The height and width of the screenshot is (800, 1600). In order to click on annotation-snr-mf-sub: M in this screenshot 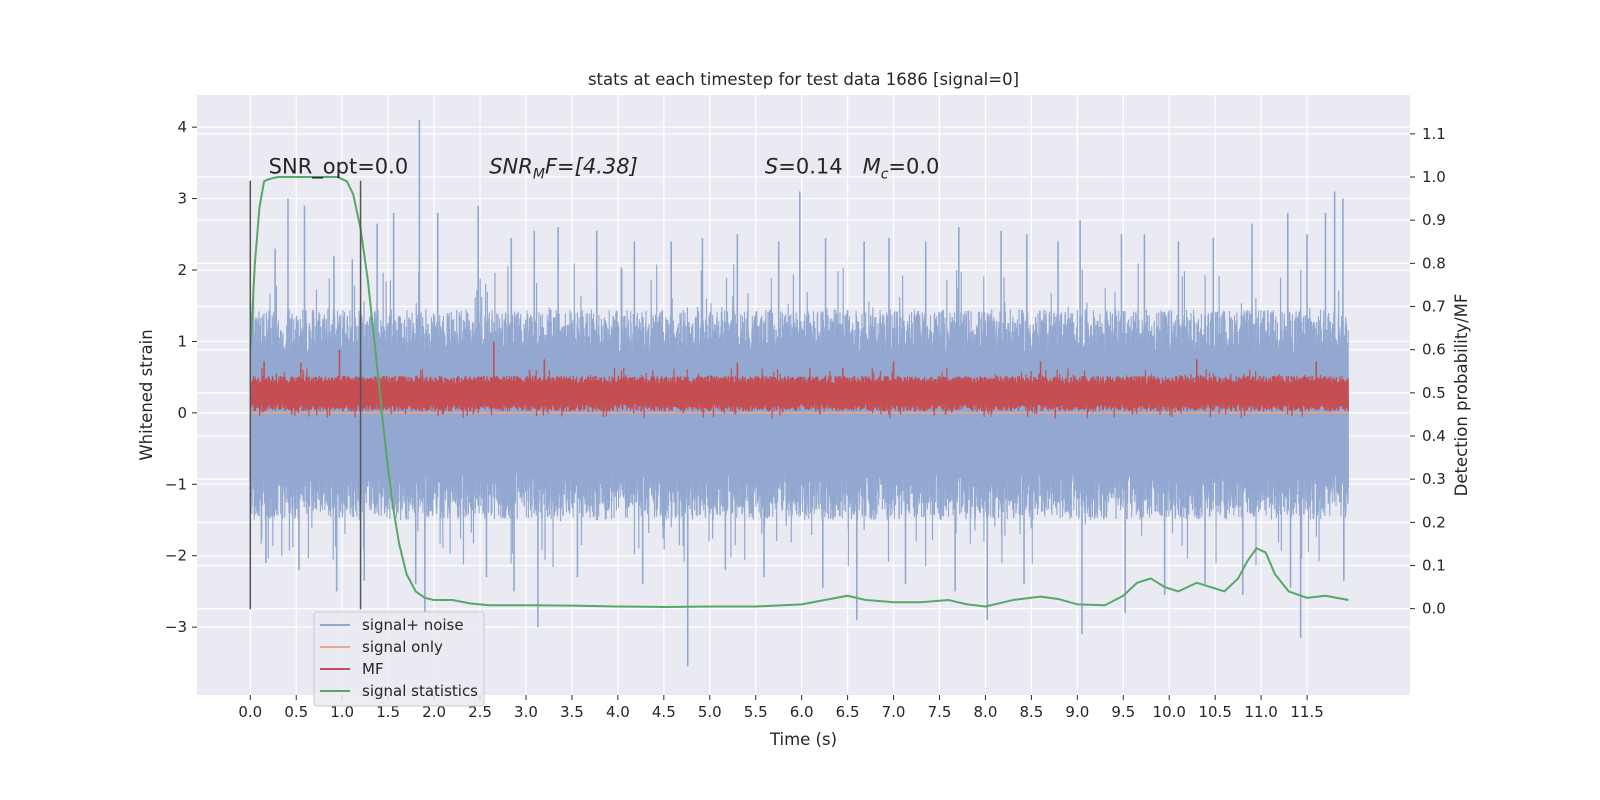, I will do `click(539, 175)`.